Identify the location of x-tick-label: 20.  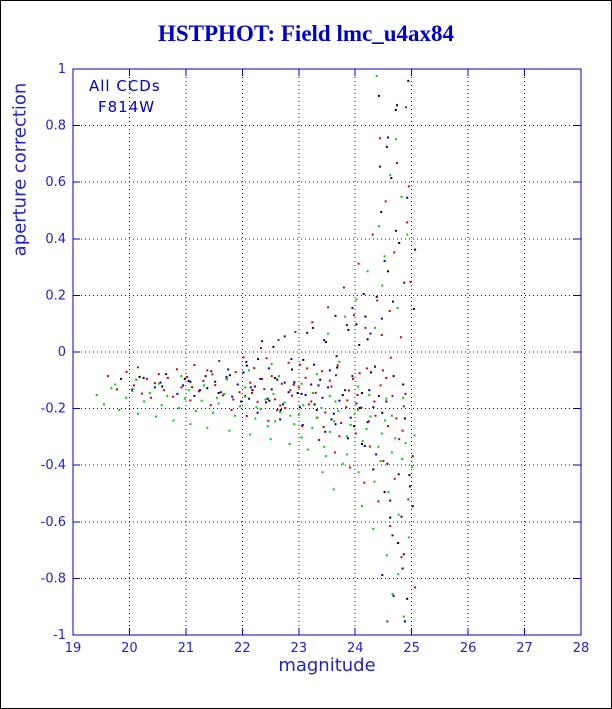
(129, 648).